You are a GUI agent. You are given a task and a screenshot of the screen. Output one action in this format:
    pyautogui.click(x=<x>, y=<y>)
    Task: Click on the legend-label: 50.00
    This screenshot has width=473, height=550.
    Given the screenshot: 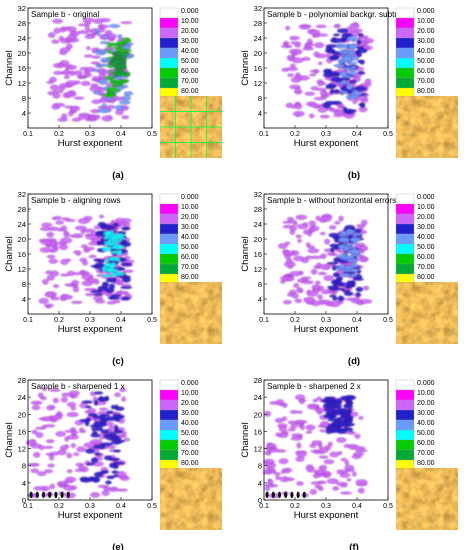 What is the action you would take?
    pyautogui.click(x=190, y=247)
    